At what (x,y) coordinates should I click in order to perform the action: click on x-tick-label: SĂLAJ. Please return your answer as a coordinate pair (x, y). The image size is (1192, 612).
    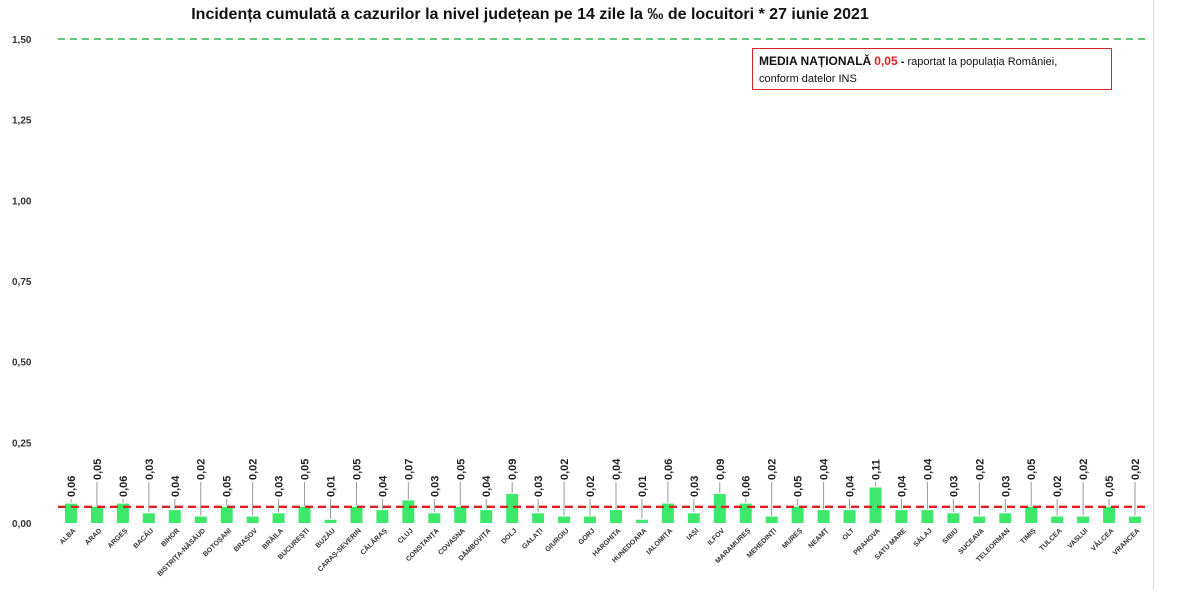
    Looking at the image, I should click on (922, 537).